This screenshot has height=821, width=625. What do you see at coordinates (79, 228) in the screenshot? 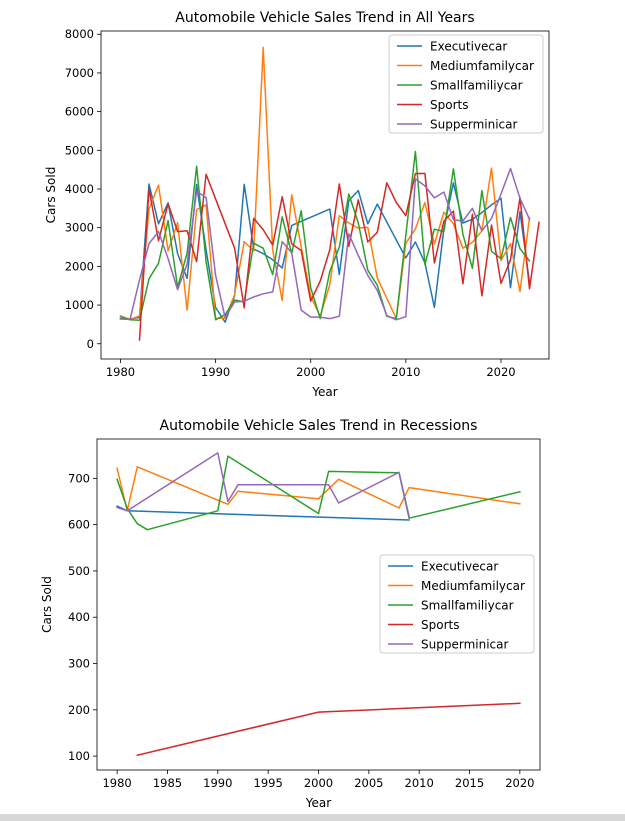
I see `y-tick-label: 3000` at bounding box center [79, 228].